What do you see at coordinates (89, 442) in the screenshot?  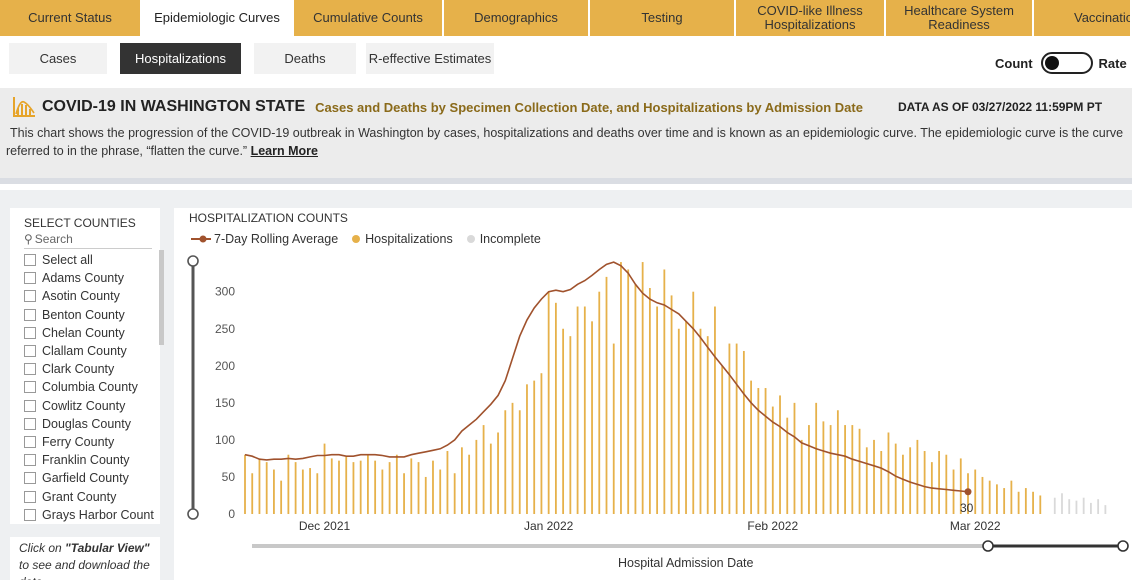 I see `county-item: Ferry County` at bounding box center [89, 442].